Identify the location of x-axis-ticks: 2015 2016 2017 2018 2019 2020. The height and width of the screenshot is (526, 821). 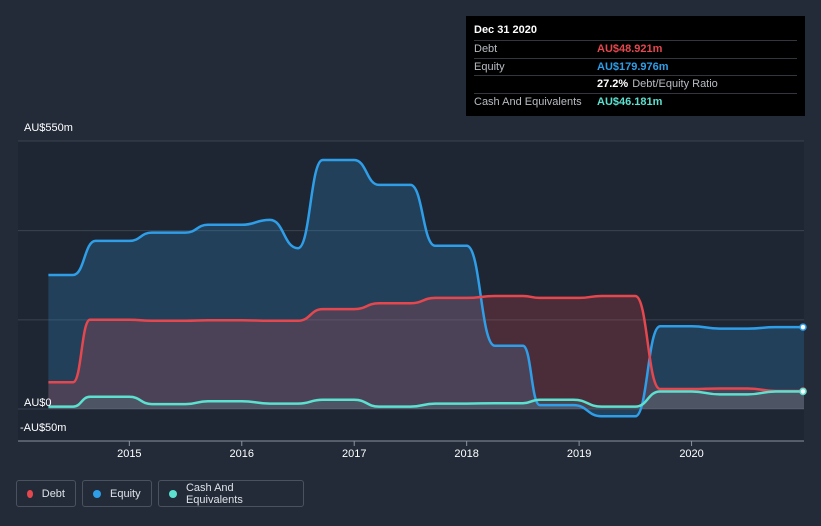
(410, 450).